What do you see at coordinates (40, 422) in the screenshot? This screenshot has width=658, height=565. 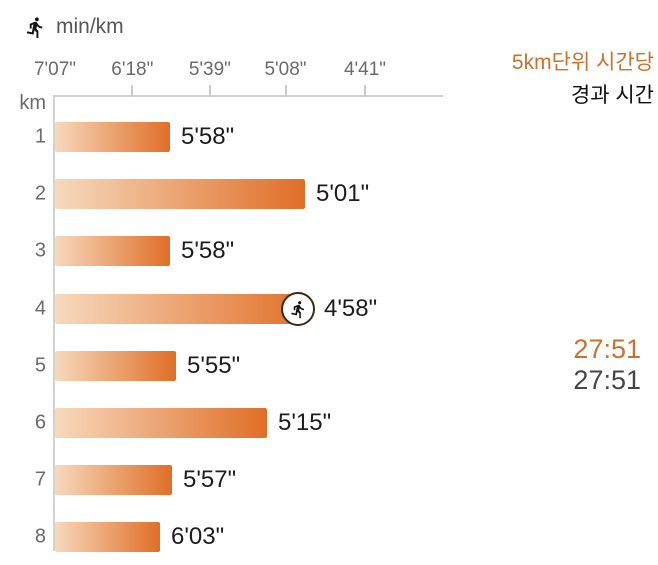 I see `km-label: 6` at bounding box center [40, 422].